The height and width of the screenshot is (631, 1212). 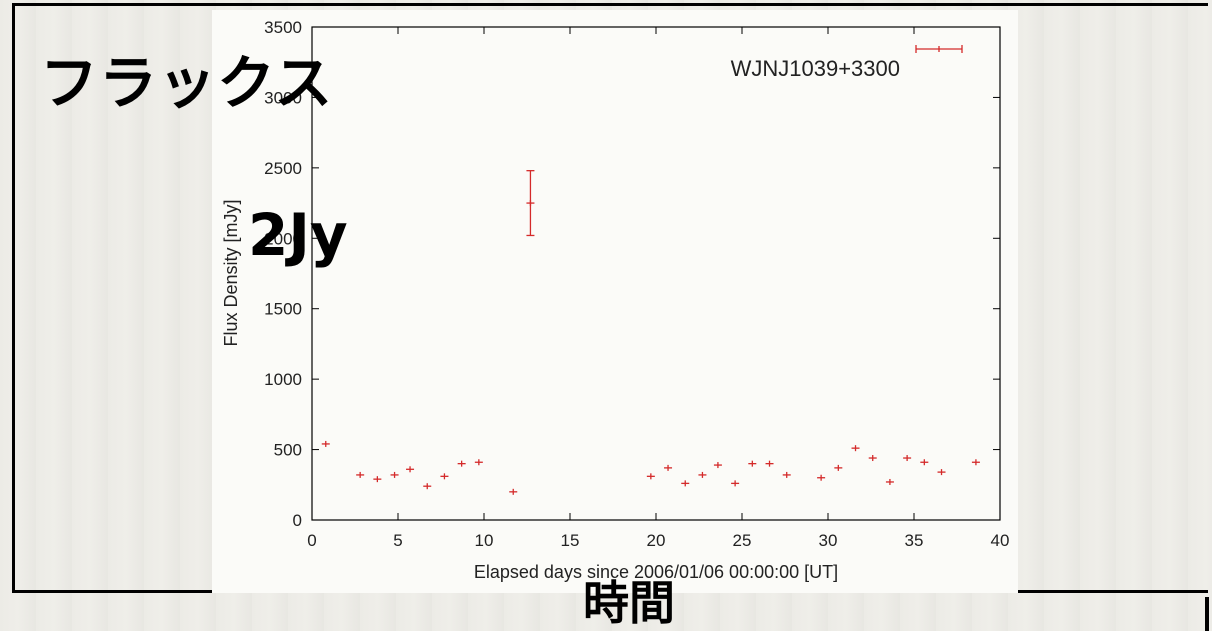 I want to click on legend-entry-label: WJNJ1039+3300, so click(x=815, y=68).